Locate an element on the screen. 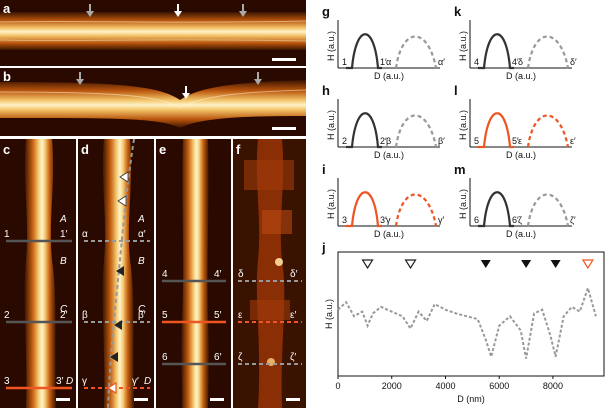  label-end: δ′ is located at coordinates (573, 62).